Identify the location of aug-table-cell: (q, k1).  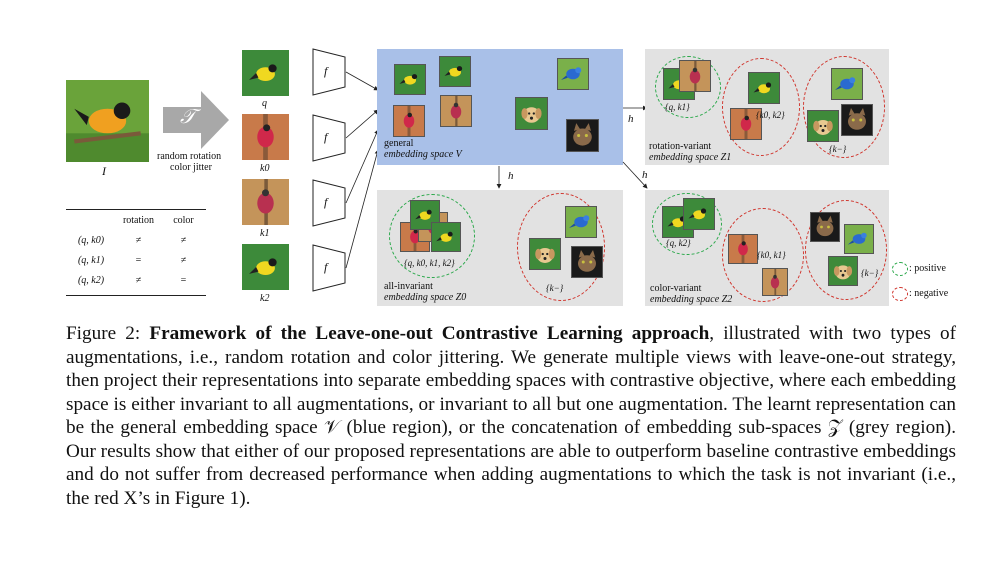
(91, 260).